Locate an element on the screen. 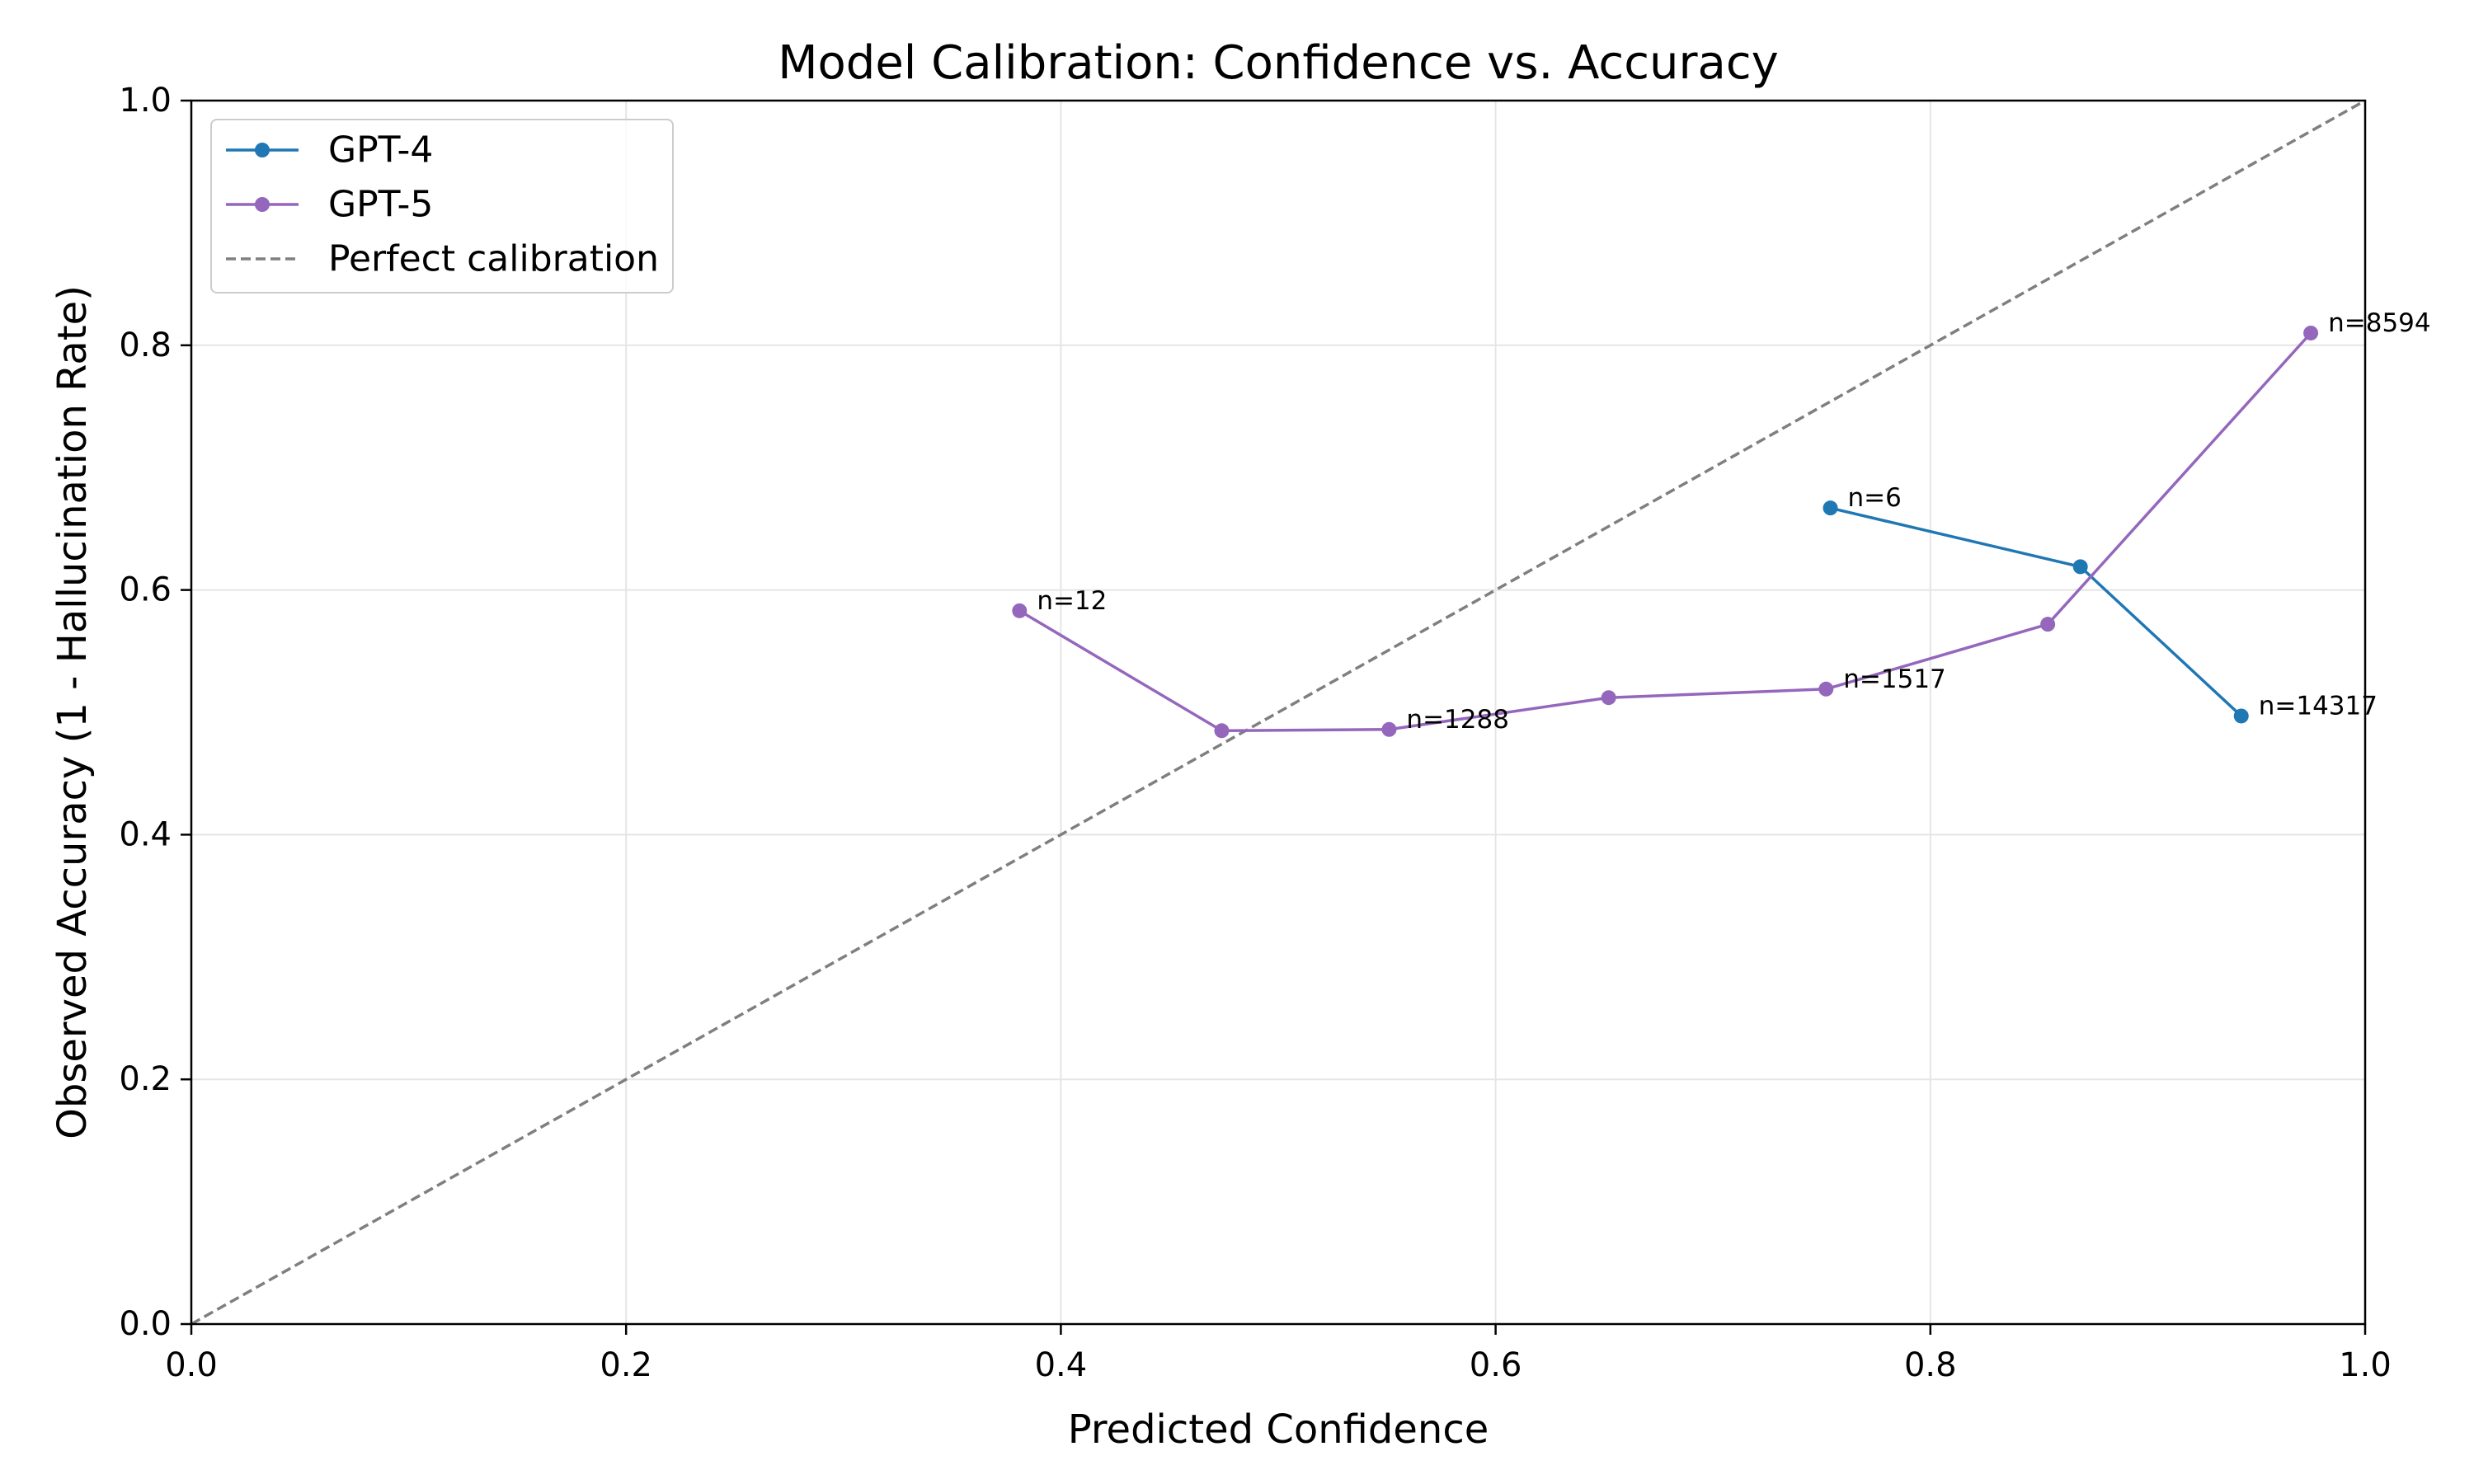  legend-label: Perfect calibration is located at coordinates (493, 259).